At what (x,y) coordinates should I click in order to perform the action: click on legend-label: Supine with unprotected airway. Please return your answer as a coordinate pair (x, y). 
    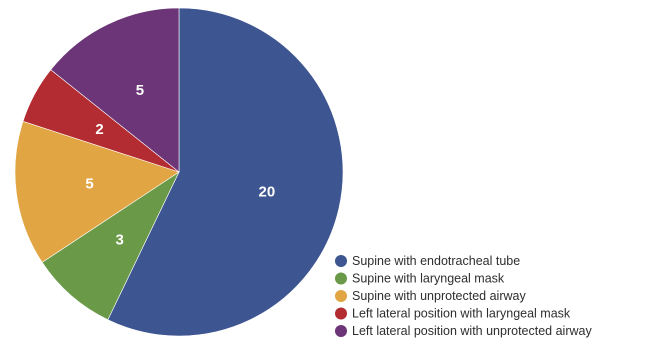
    Looking at the image, I should click on (439, 296).